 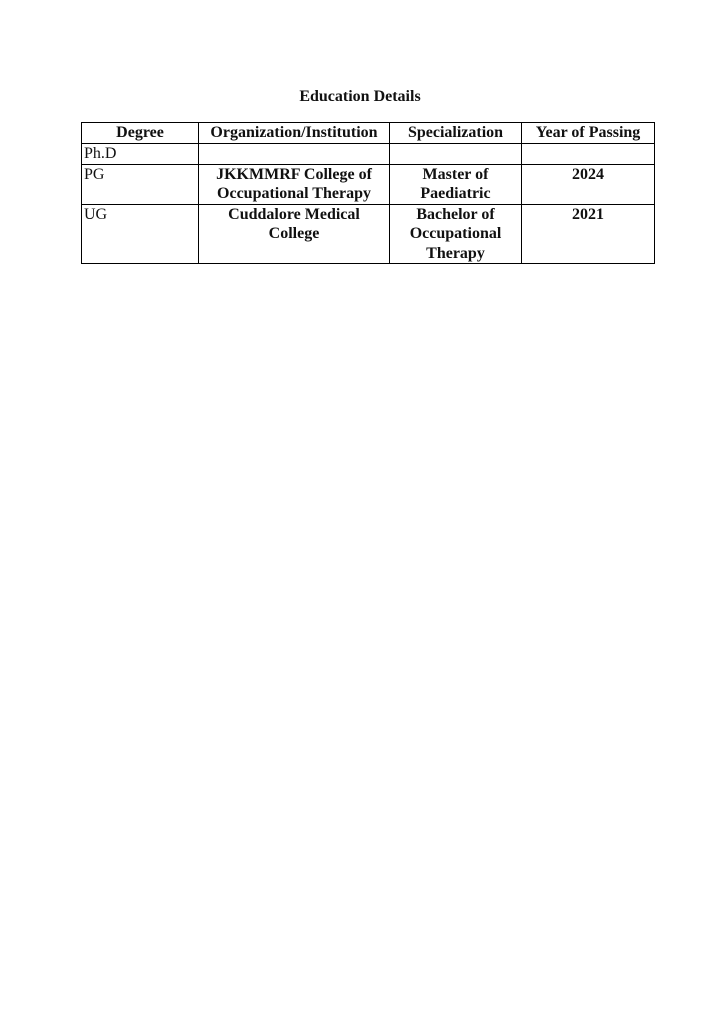 I want to click on page-title: Education Details, so click(x=360, y=96).